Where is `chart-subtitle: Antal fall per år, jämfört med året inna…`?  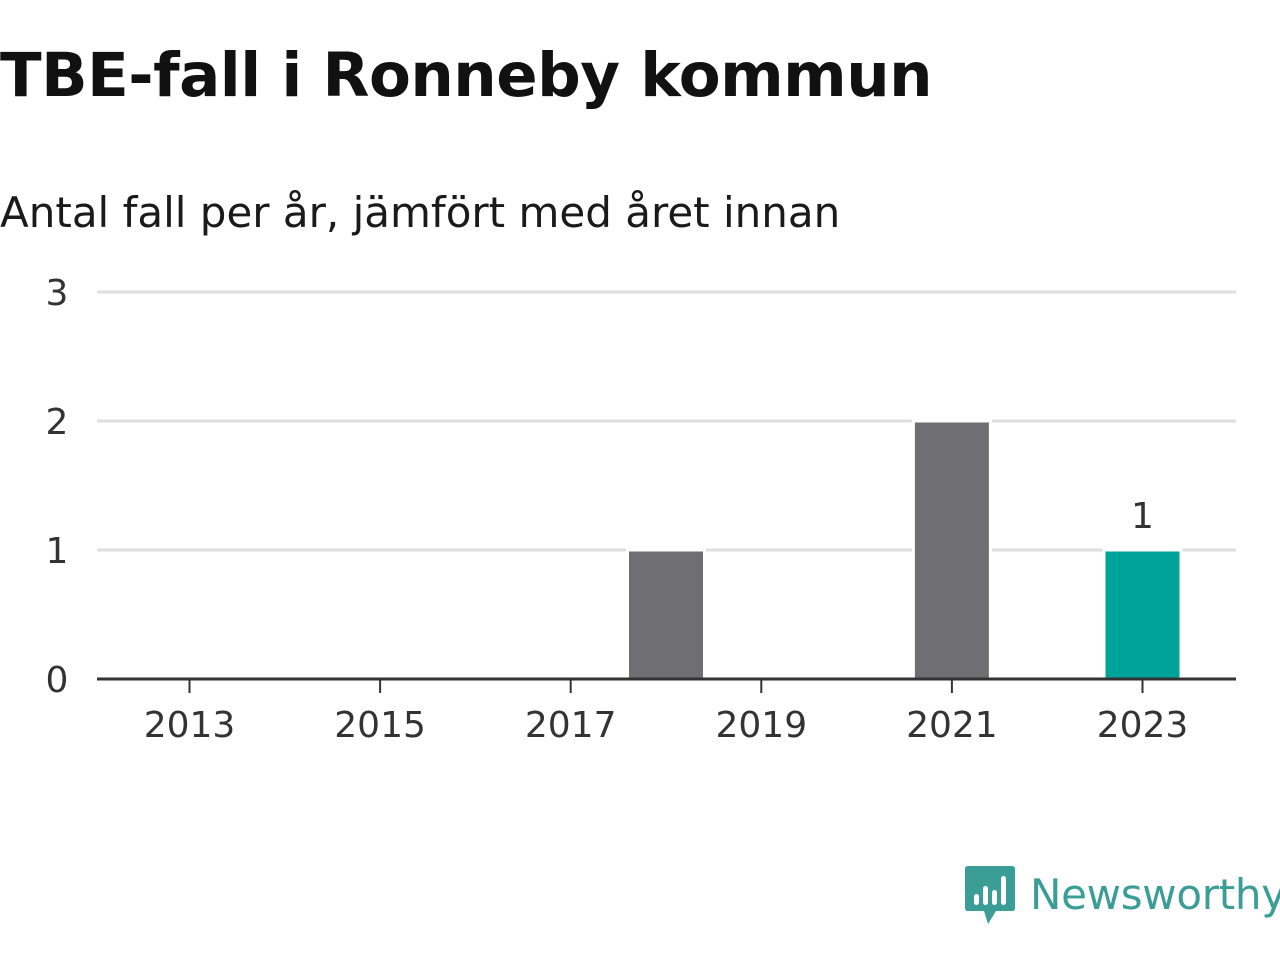
chart-subtitle: Antal fall per år, jämfört med året inna… is located at coordinates (420, 212).